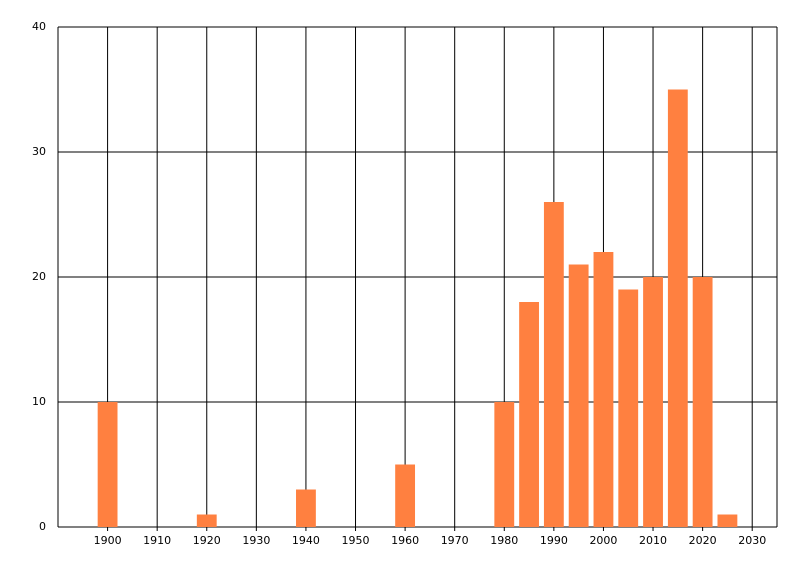 The width and height of the screenshot is (800, 576). Describe the element at coordinates (39, 276) in the screenshot. I see `y-tick-label: 20` at that location.